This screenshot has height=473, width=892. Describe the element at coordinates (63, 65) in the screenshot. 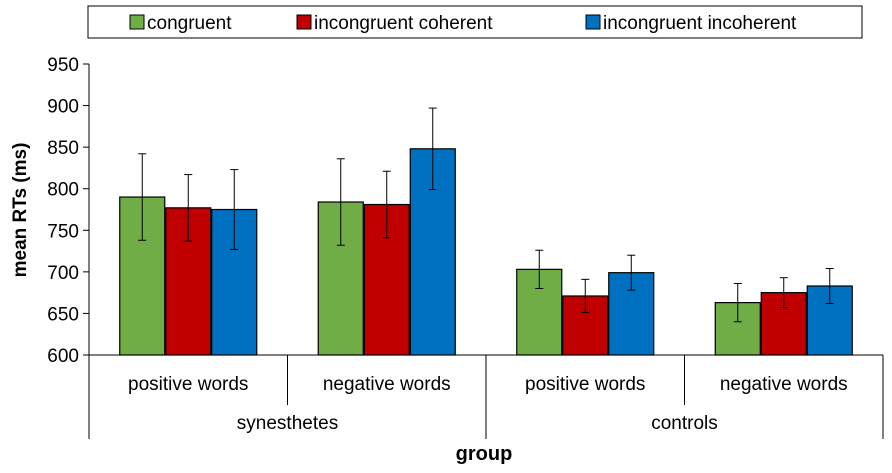

I see `y-tick-label: 950` at that location.